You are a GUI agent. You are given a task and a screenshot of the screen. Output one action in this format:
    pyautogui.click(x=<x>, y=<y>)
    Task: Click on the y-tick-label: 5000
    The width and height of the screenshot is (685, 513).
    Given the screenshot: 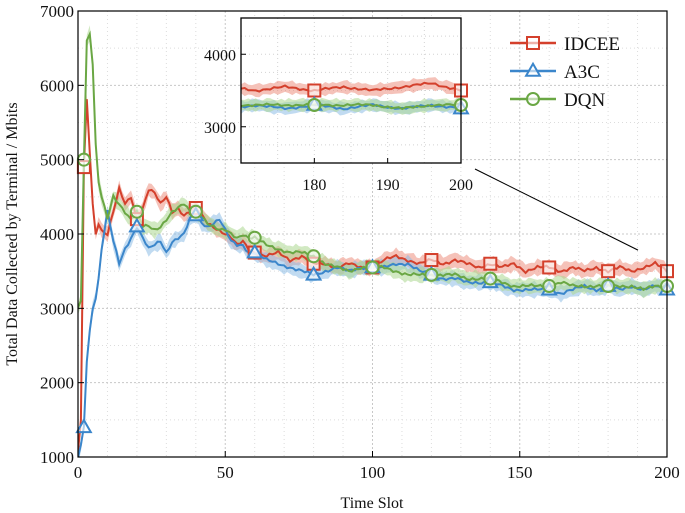 What is the action you would take?
    pyautogui.click(x=57, y=160)
    